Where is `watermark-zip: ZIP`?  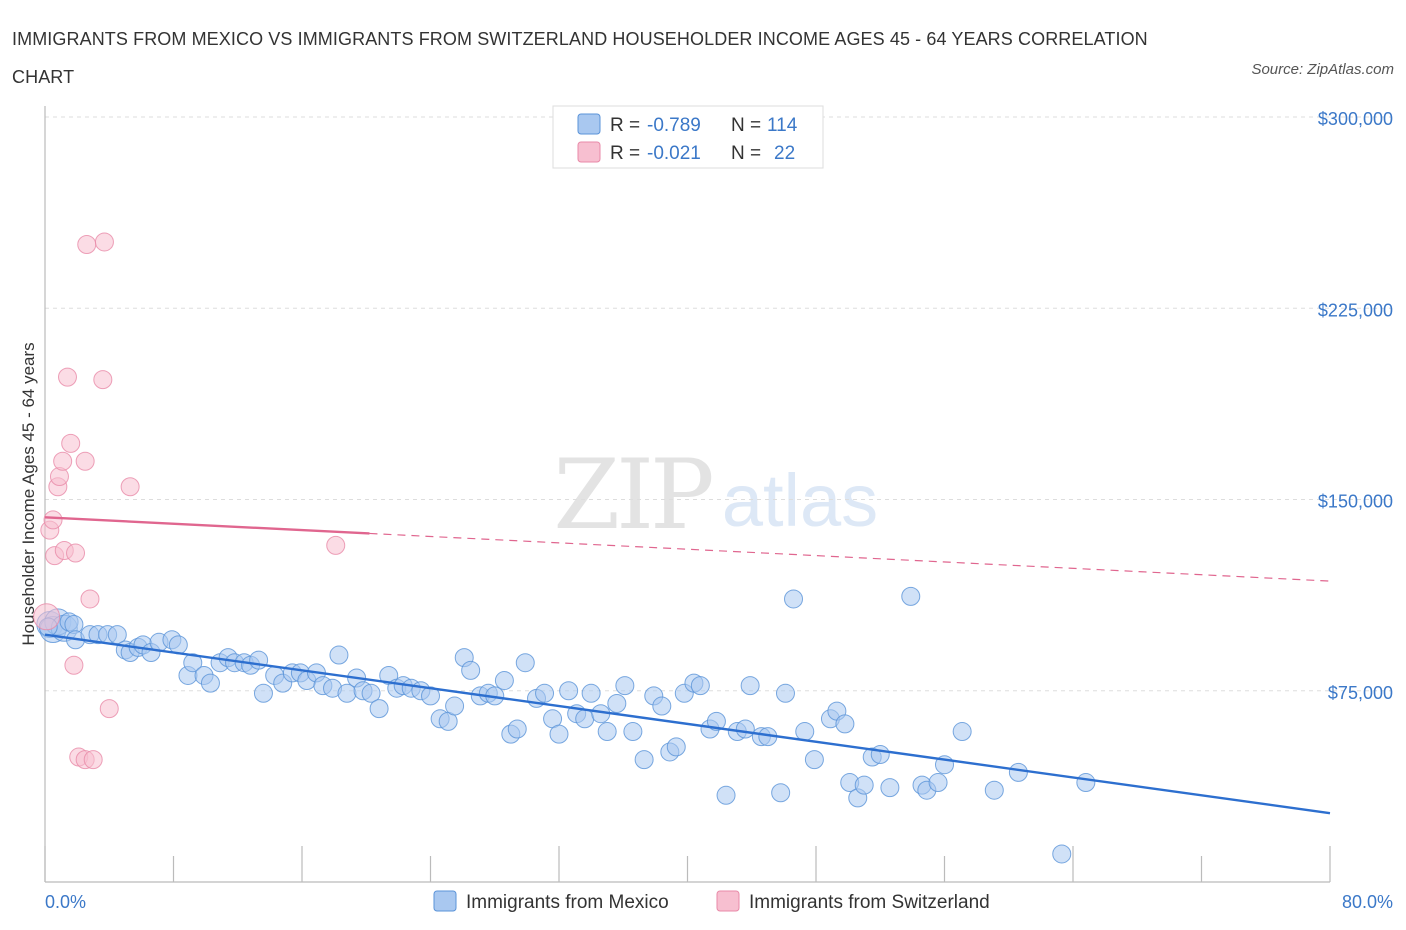
watermark-zip: ZIP is located at coordinates (632, 495).